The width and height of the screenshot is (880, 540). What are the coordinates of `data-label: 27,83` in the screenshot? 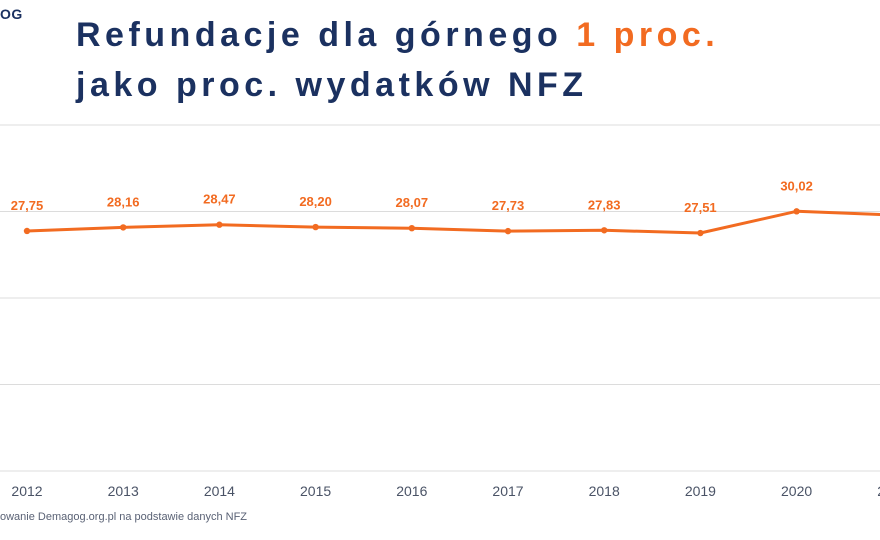 It's located at (604, 204).